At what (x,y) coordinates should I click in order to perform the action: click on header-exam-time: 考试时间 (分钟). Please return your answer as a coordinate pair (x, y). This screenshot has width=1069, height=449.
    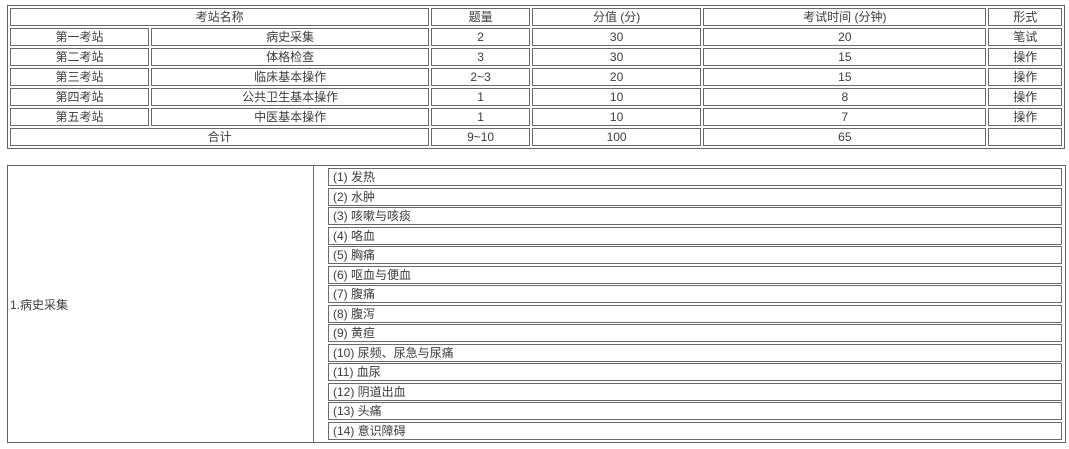
    Looking at the image, I should click on (845, 17).